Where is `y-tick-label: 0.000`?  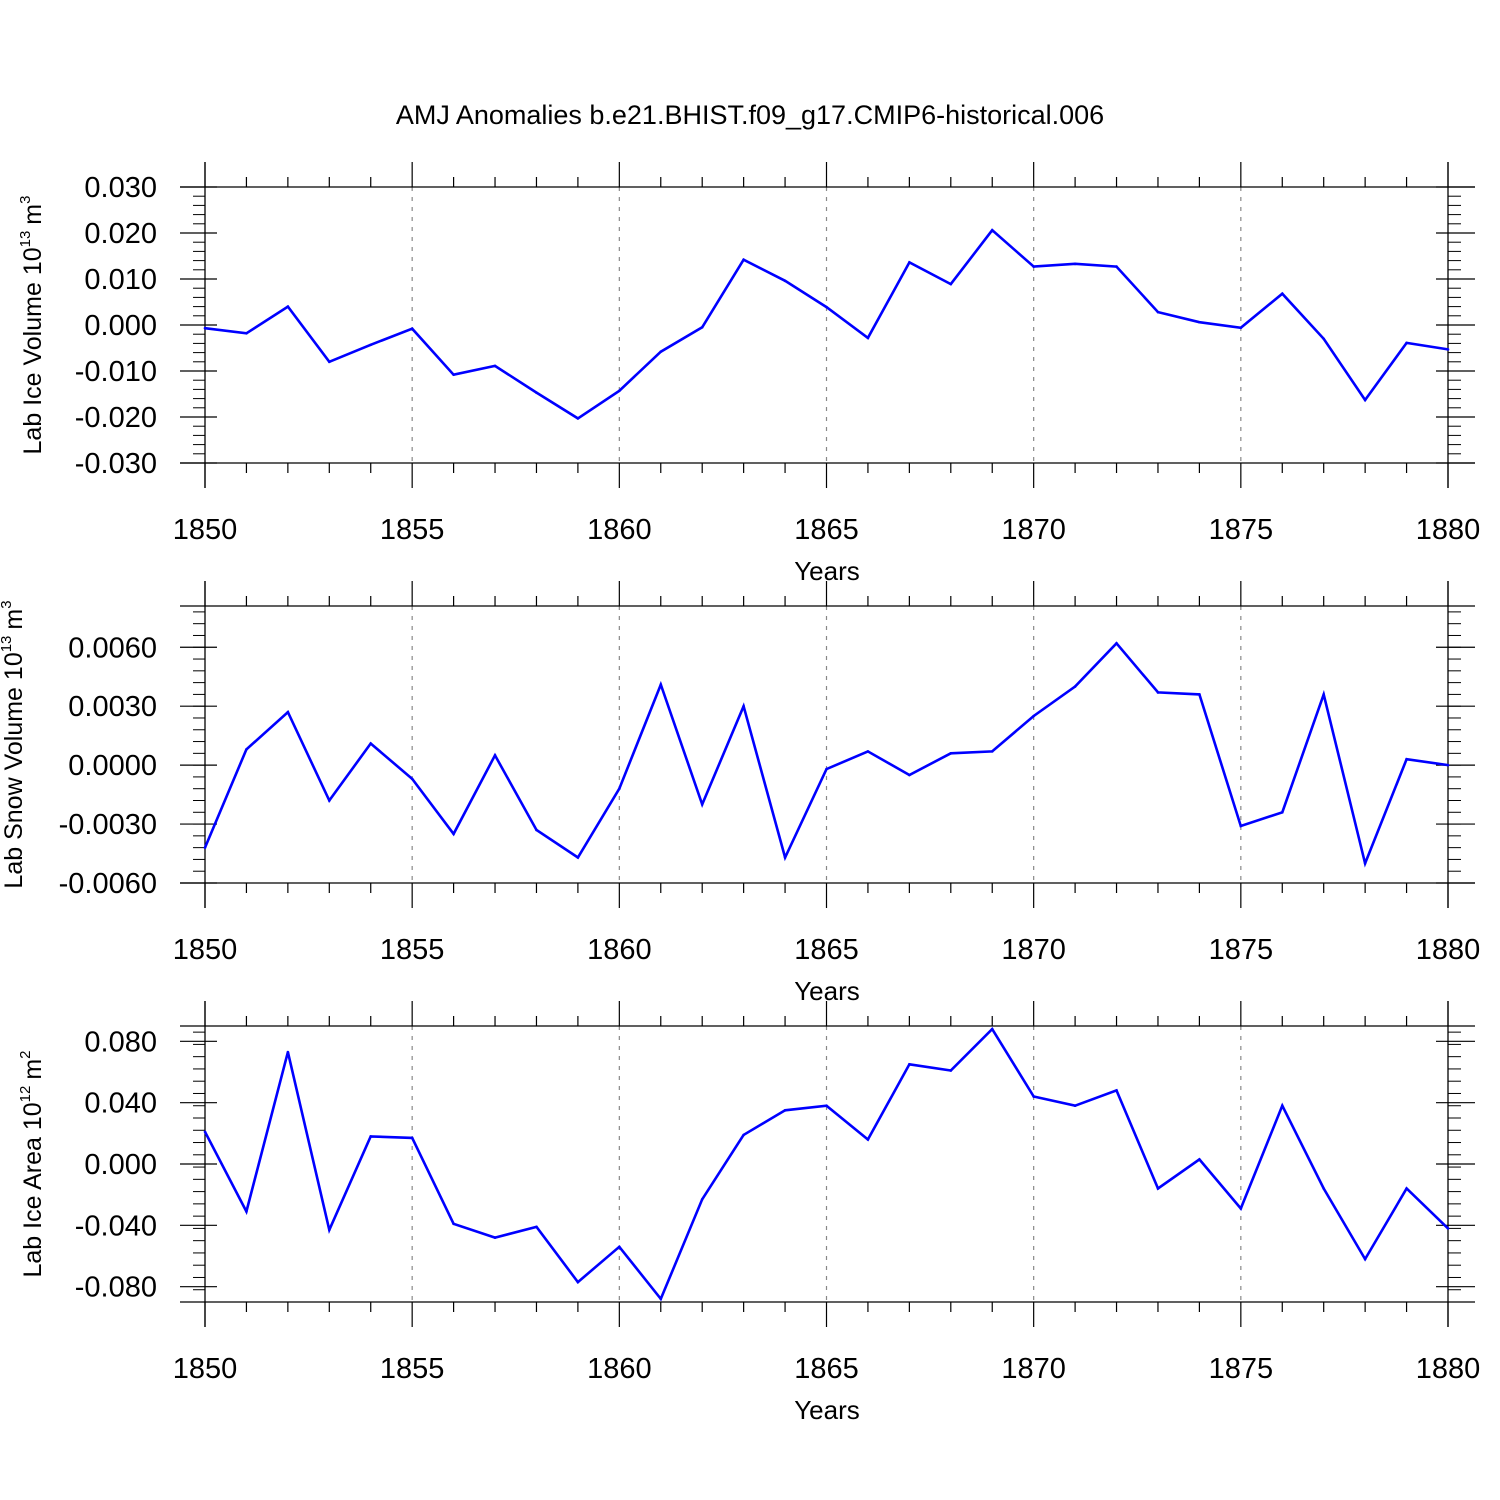 y-tick-label: 0.000 is located at coordinates (120, 1165).